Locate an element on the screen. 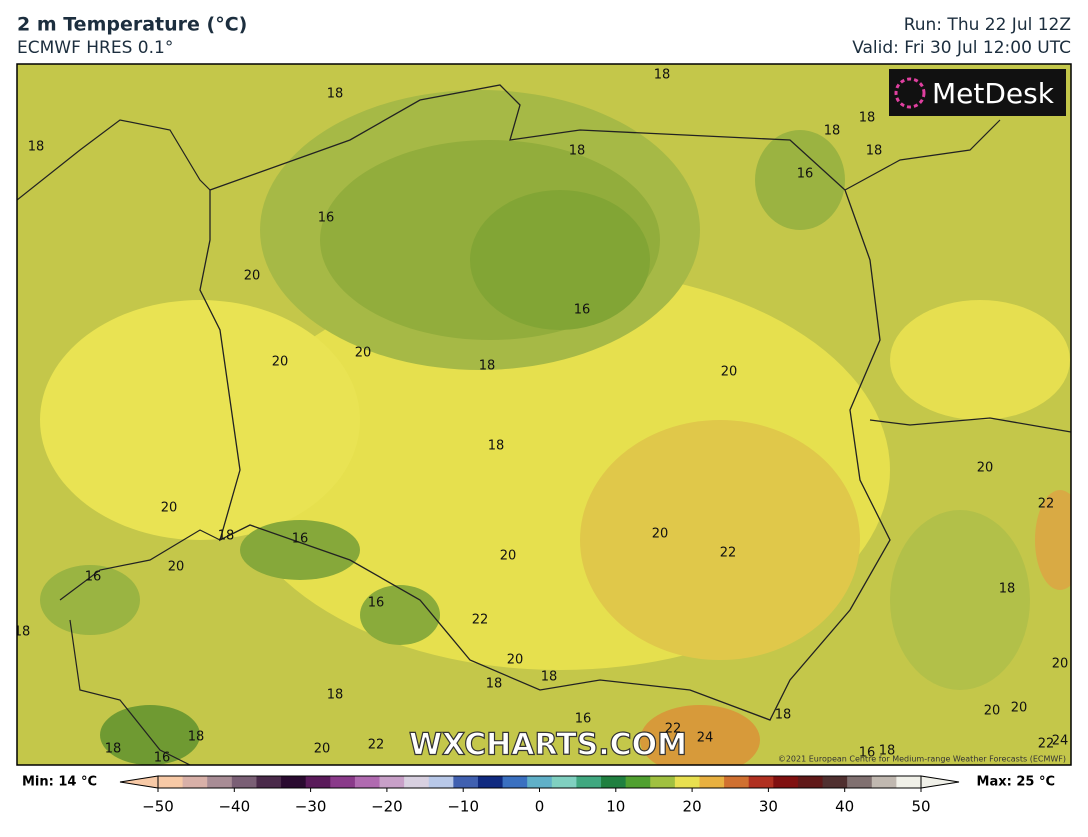 The image size is (1088, 837). min-label: Min: 14 °C is located at coordinates (59, 782).